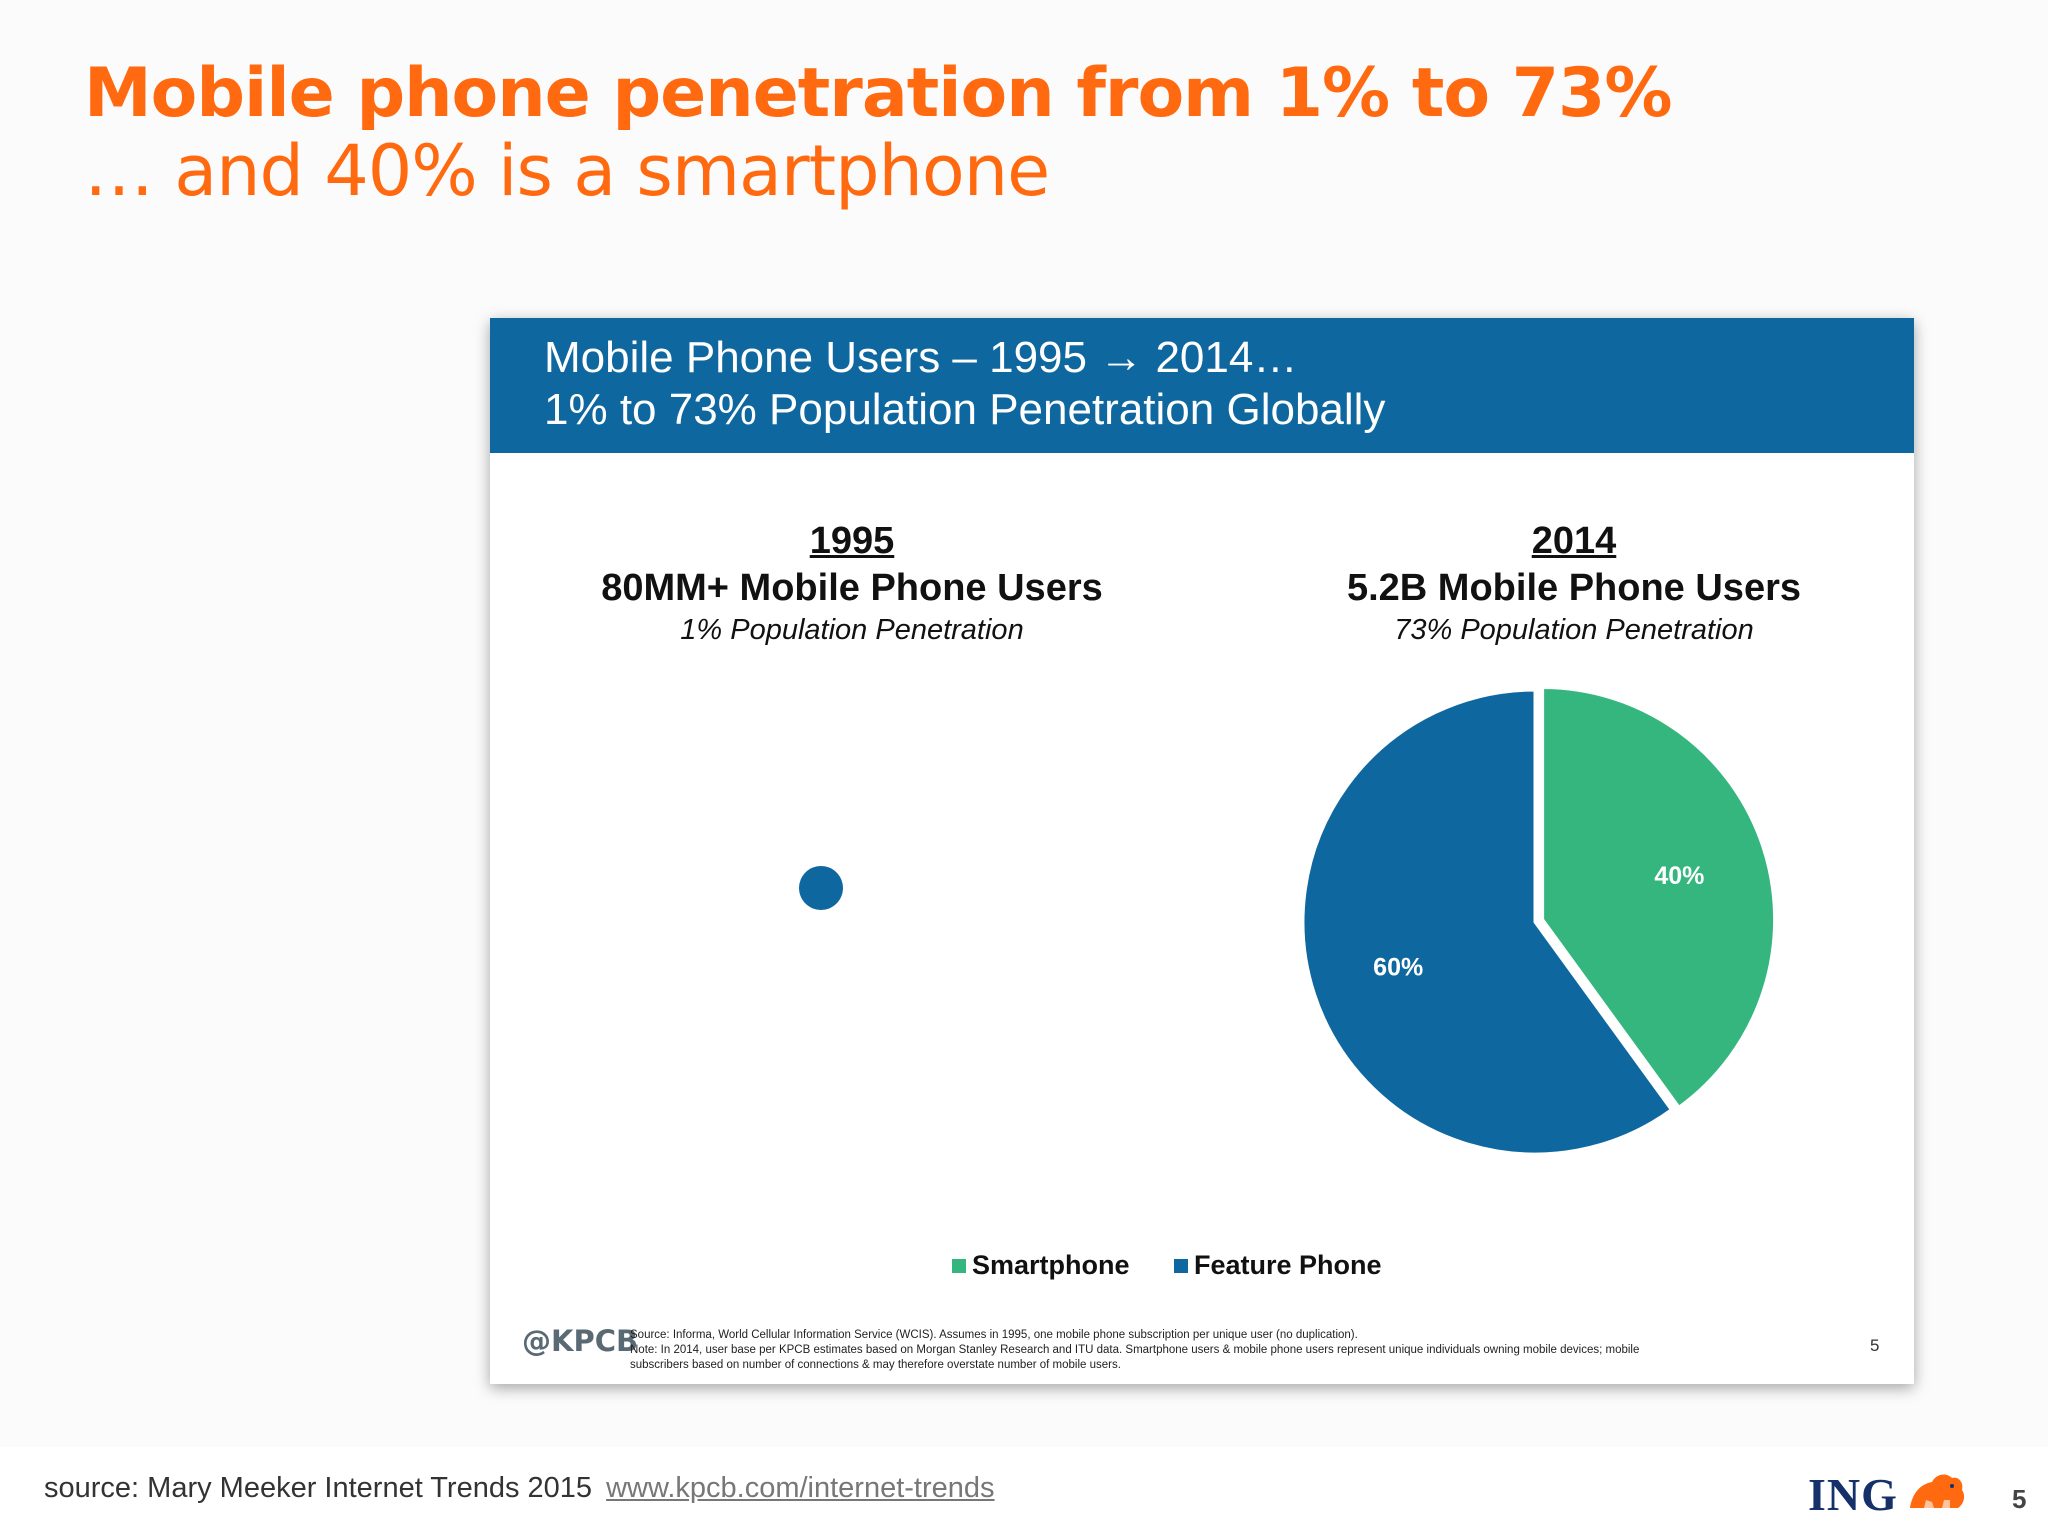 This screenshot has height=1536, width=2048. I want to click on slide-subtitle: … and 40% is a smartphone, so click(567, 171).